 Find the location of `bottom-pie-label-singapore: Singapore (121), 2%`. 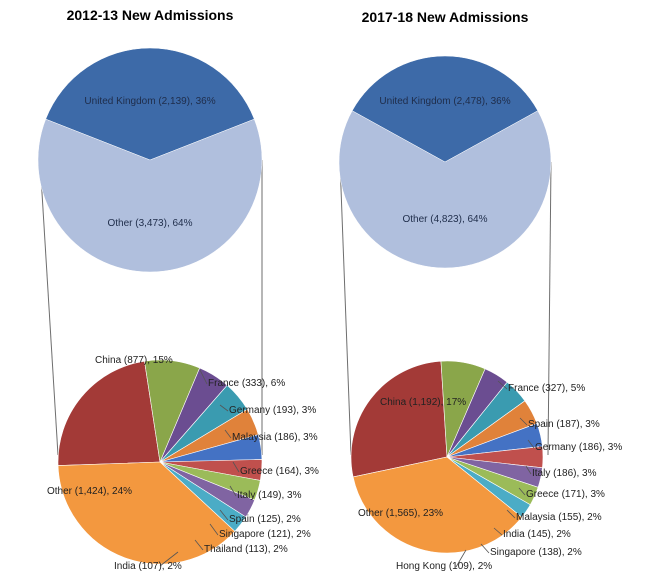

bottom-pie-label-singapore: Singapore (121), 2% is located at coordinates (265, 534).